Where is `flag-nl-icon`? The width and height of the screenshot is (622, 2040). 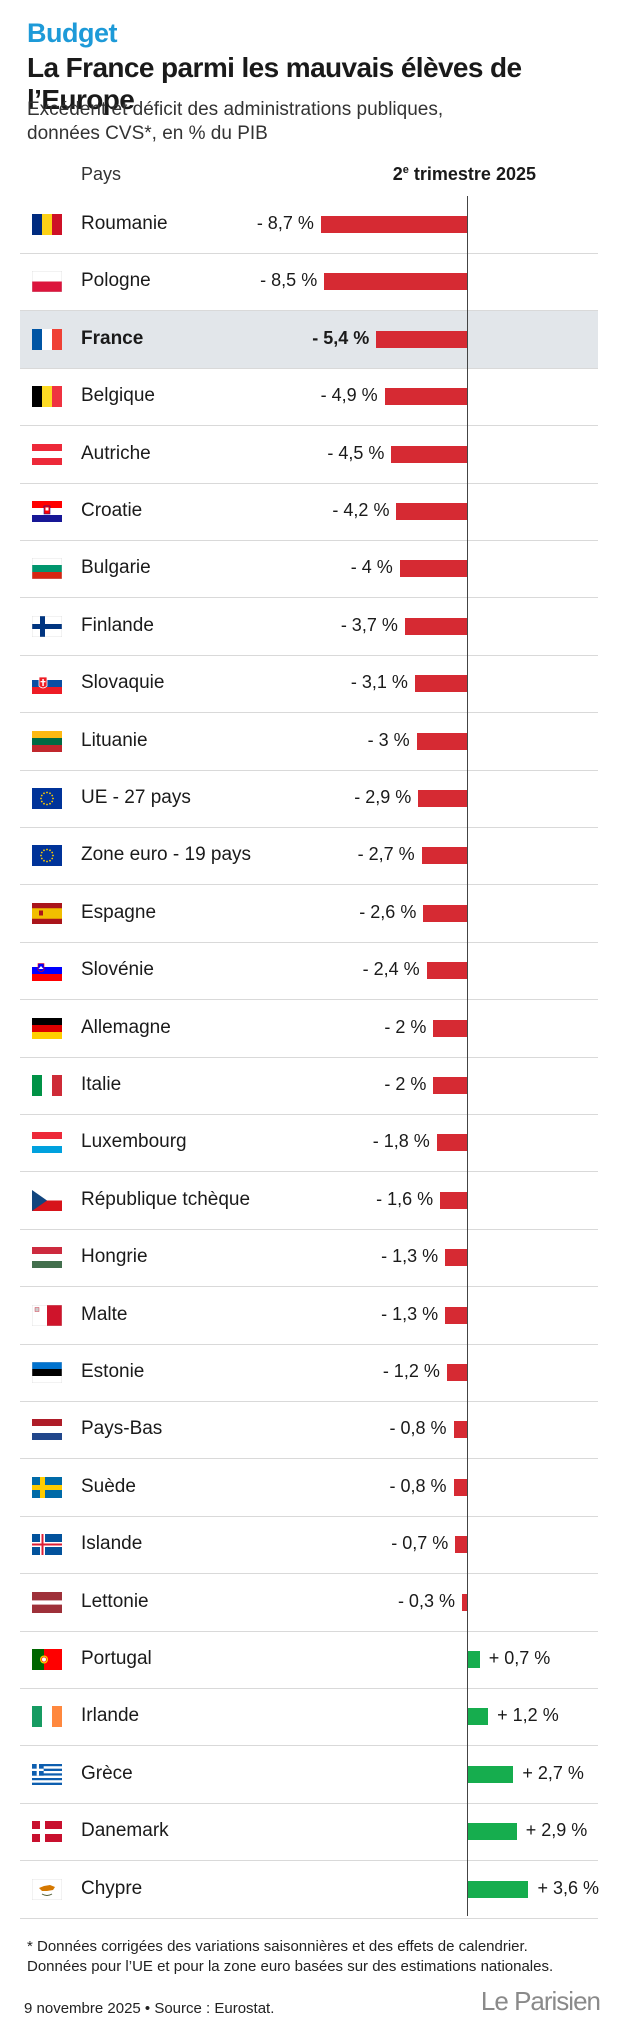
flag-nl-icon is located at coordinates (47, 1430).